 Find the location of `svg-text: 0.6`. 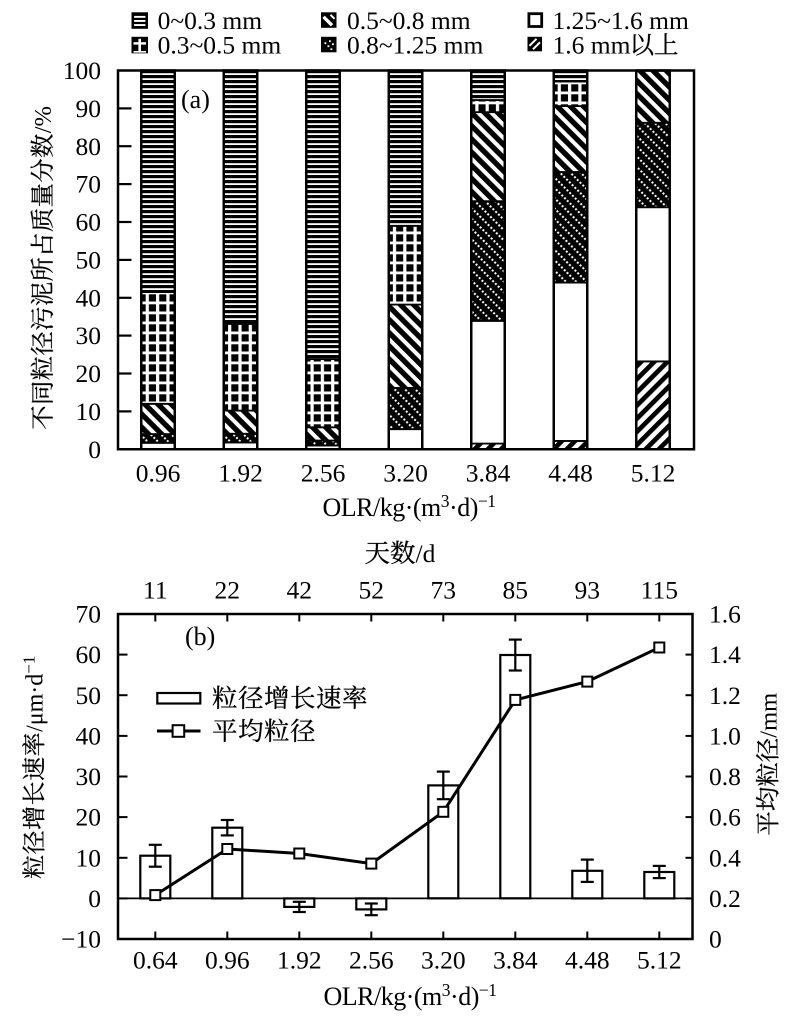

svg-text: 0.6 is located at coordinates (725, 817).